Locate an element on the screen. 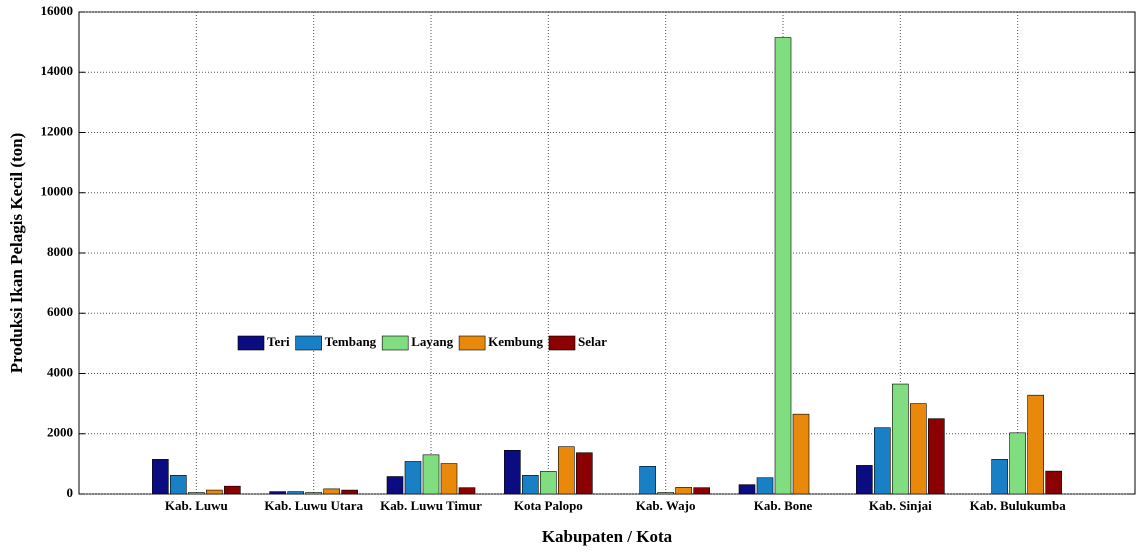 This screenshot has height=553, width=1137. x-tick-label: Kab. Luwu Timur is located at coordinates (431, 505).